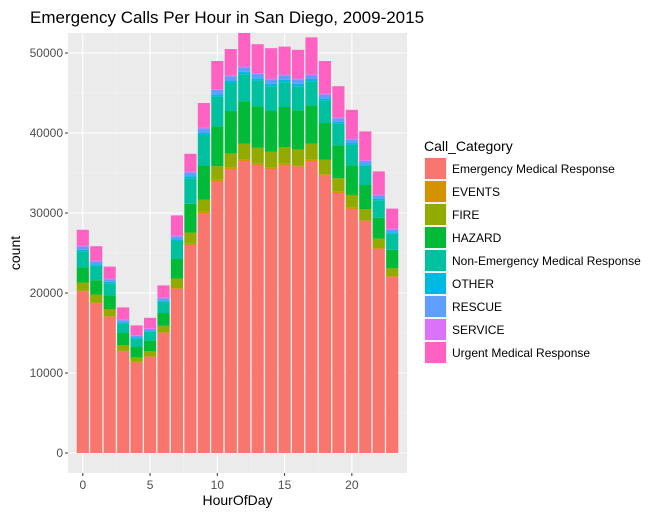  What do you see at coordinates (82, 485) in the screenshot?
I see `x-tick-label: 0` at bounding box center [82, 485].